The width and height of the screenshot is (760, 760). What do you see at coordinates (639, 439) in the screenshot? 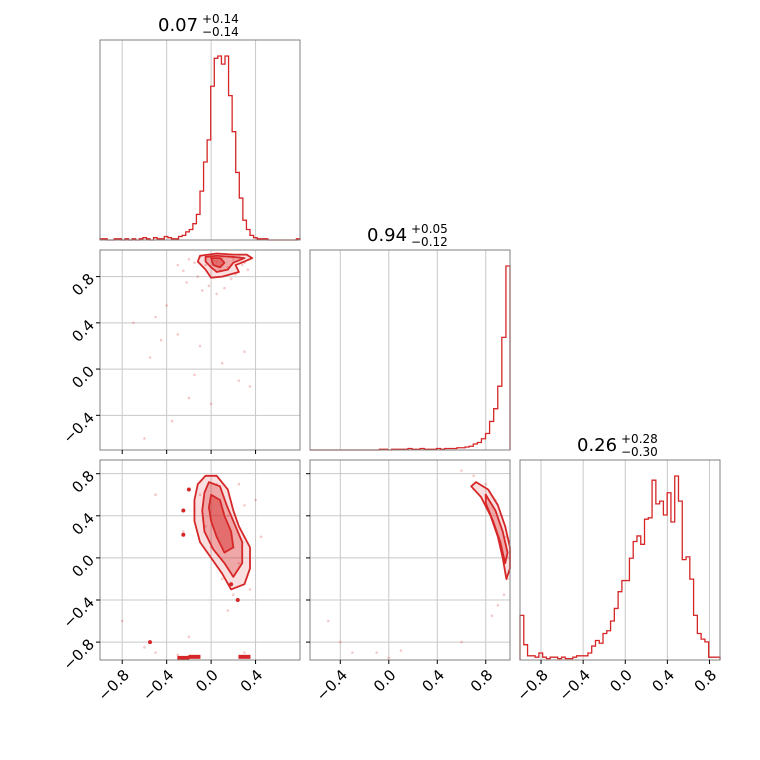
I see `title-plus: +0.28` at bounding box center [639, 439].